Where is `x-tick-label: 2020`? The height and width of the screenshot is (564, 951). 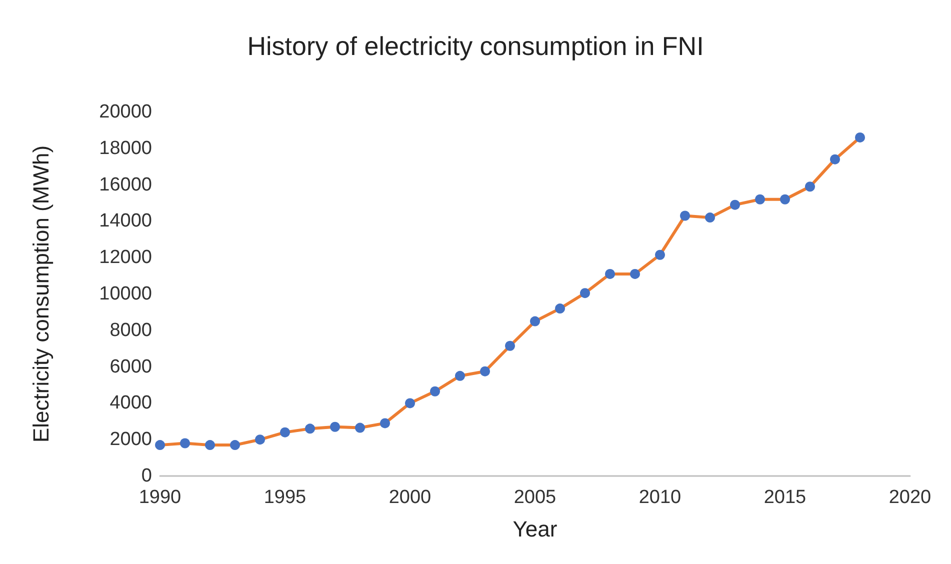 x-tick-label: 2020 is located at coordinates (910, 497).